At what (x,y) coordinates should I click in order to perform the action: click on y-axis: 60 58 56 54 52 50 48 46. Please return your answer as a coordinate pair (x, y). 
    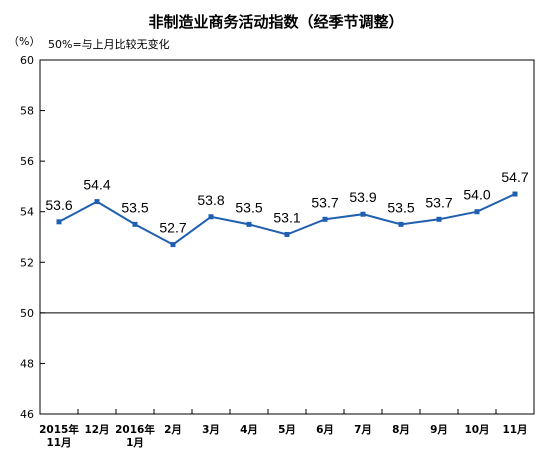
    Looking at the image, I should click on (32, 237).